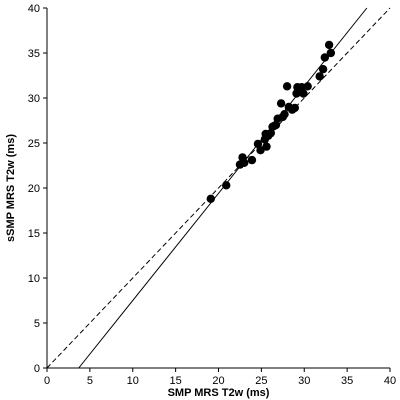  What do you see at coordinates (34, 9) in the screenshot?
I see `y-tick-label: 40` at bounding box center [34, 9].